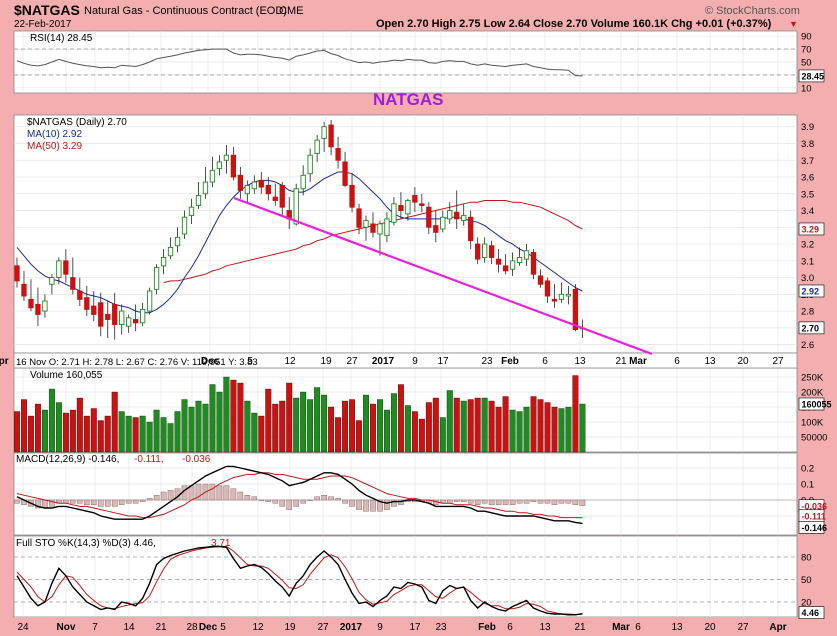 This screenshot has width=837, height=636. I want to click on x-axis-mid-label: Mar, so click(638, 361).